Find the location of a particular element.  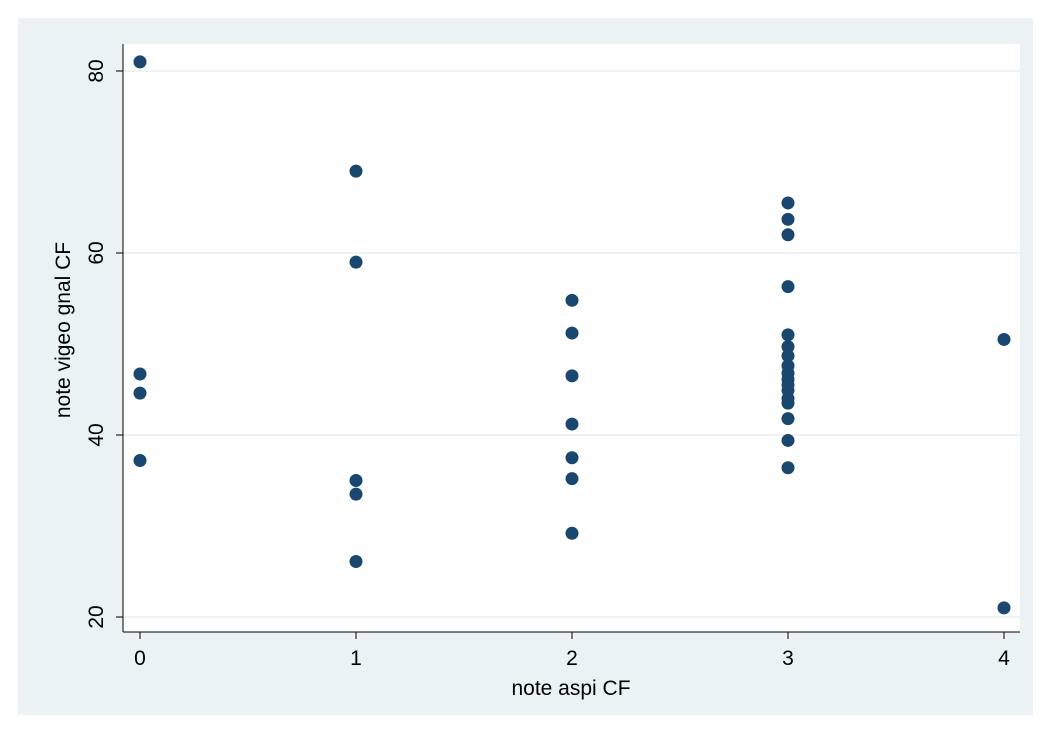

y-tick-label: 80 is located at coordinates (96, 70).